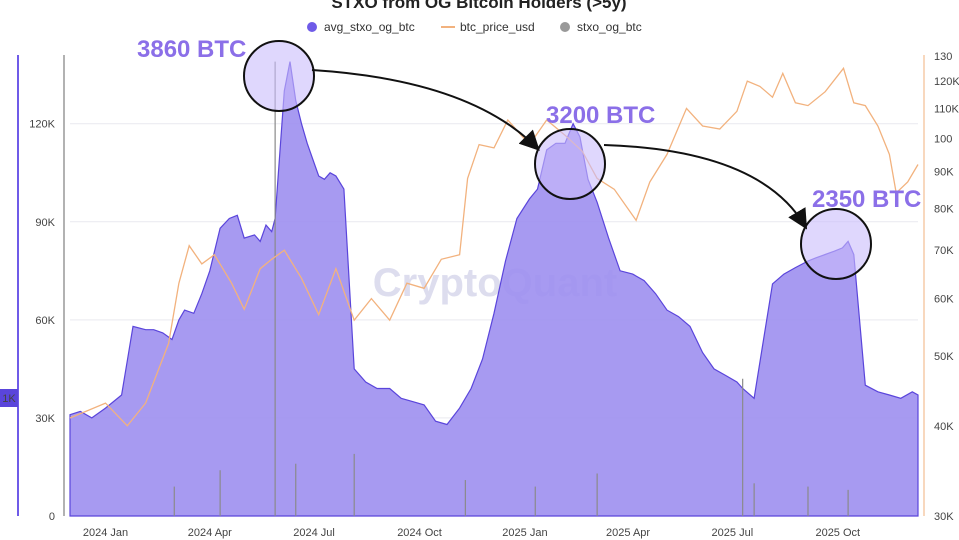  I want to click on annotation-label-2: 2350 BTC, so click(866, 199).